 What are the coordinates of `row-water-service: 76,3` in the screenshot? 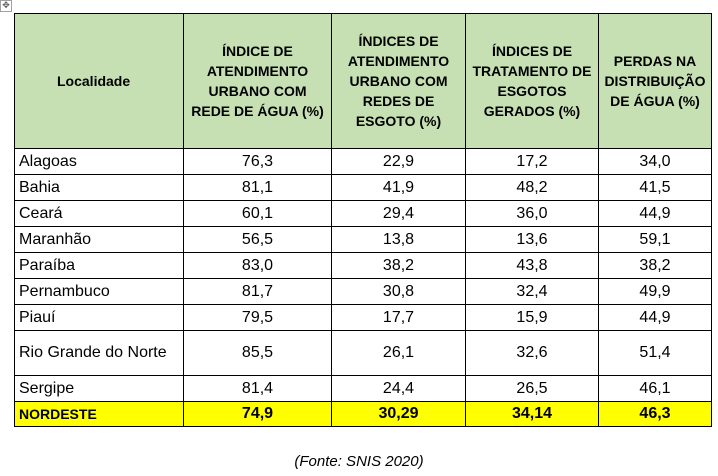 It's located at (257, 161).